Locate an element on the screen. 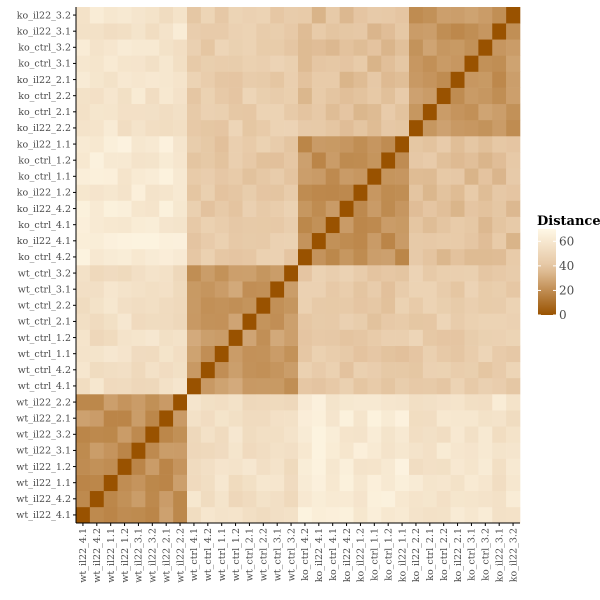 The width and height of the screenshot is (600, 600). y-tick-label: wt_ctrl_1.2 is located at coordinates (44, 338).